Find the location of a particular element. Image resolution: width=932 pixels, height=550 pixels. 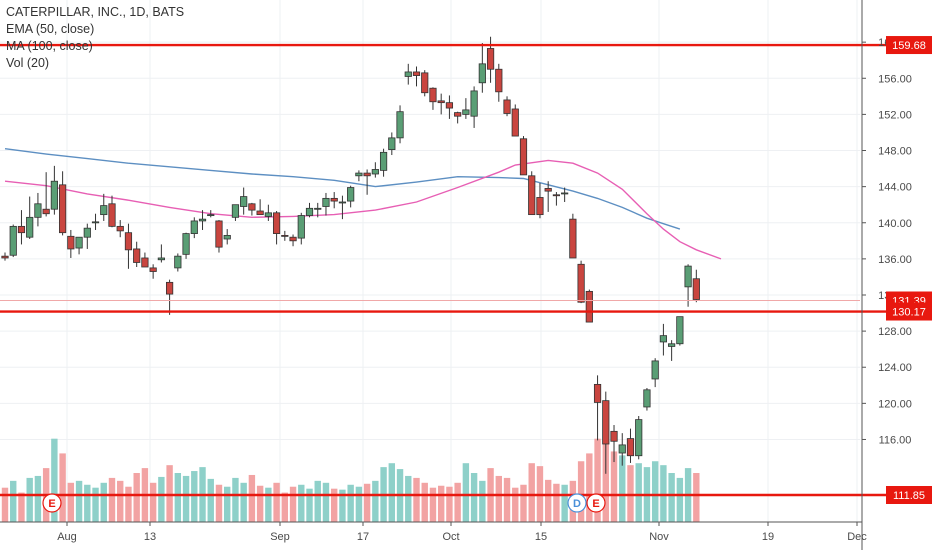

price-tag: 111.85 is located at coordinates (909, 495).